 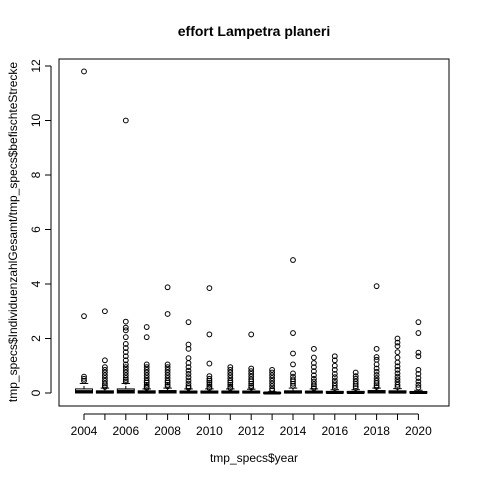 What do you see at coordinates (125, 431) in the screenshot?
I see `x-tick-label: 2006` at bounding box center [125, 431].